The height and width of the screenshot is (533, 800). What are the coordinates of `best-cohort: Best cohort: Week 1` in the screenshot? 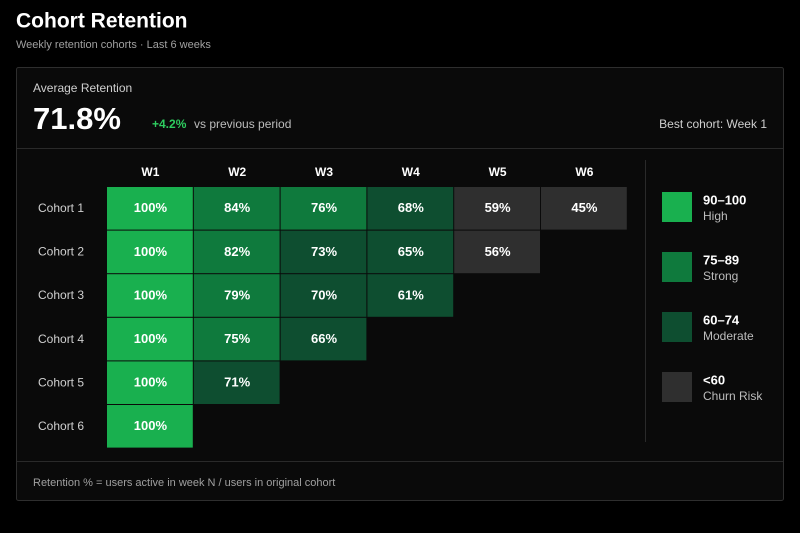 It's located at (713, 124).